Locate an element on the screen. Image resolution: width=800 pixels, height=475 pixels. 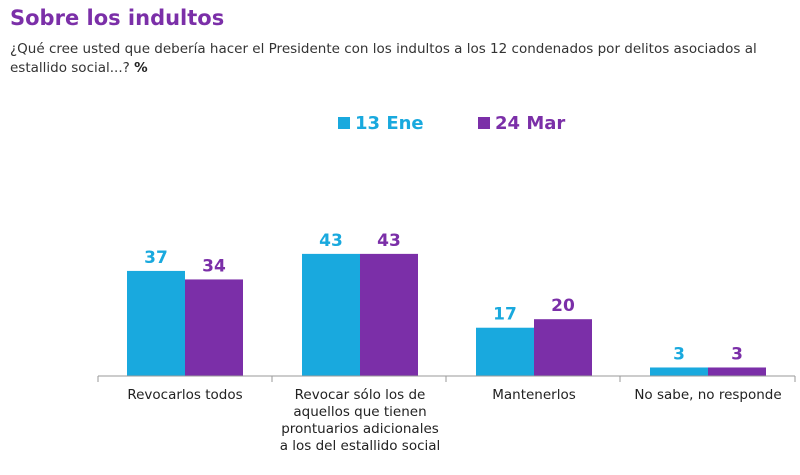
category-label-2-line-2: aquellos que tienen is located at coordinates (359, 412).